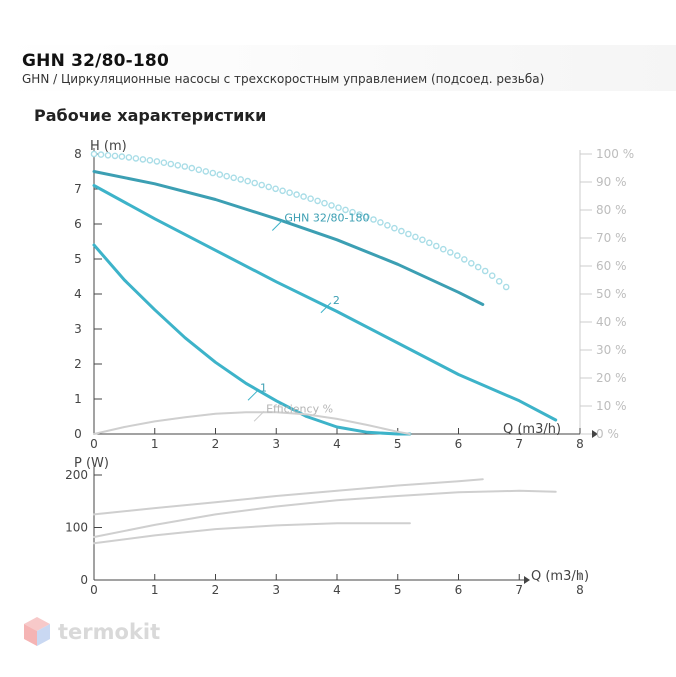  Describe the element at coordinates (336, 300) in the screenshot. I see `curve-label: 2` at that location.